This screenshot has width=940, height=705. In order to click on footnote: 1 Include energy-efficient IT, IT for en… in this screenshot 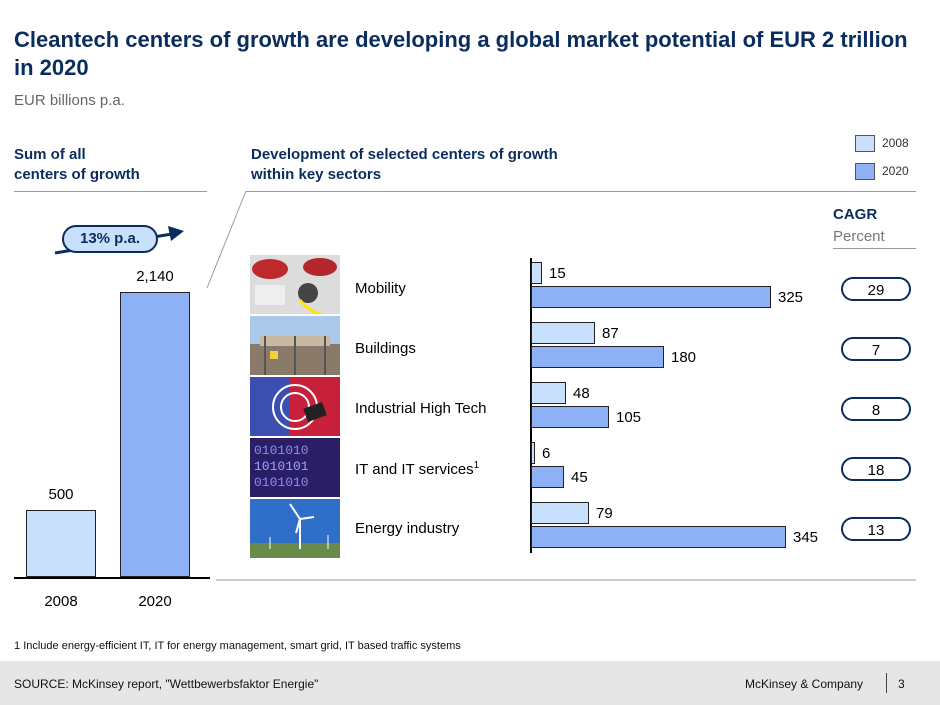, I will do `click(237, 646)`.